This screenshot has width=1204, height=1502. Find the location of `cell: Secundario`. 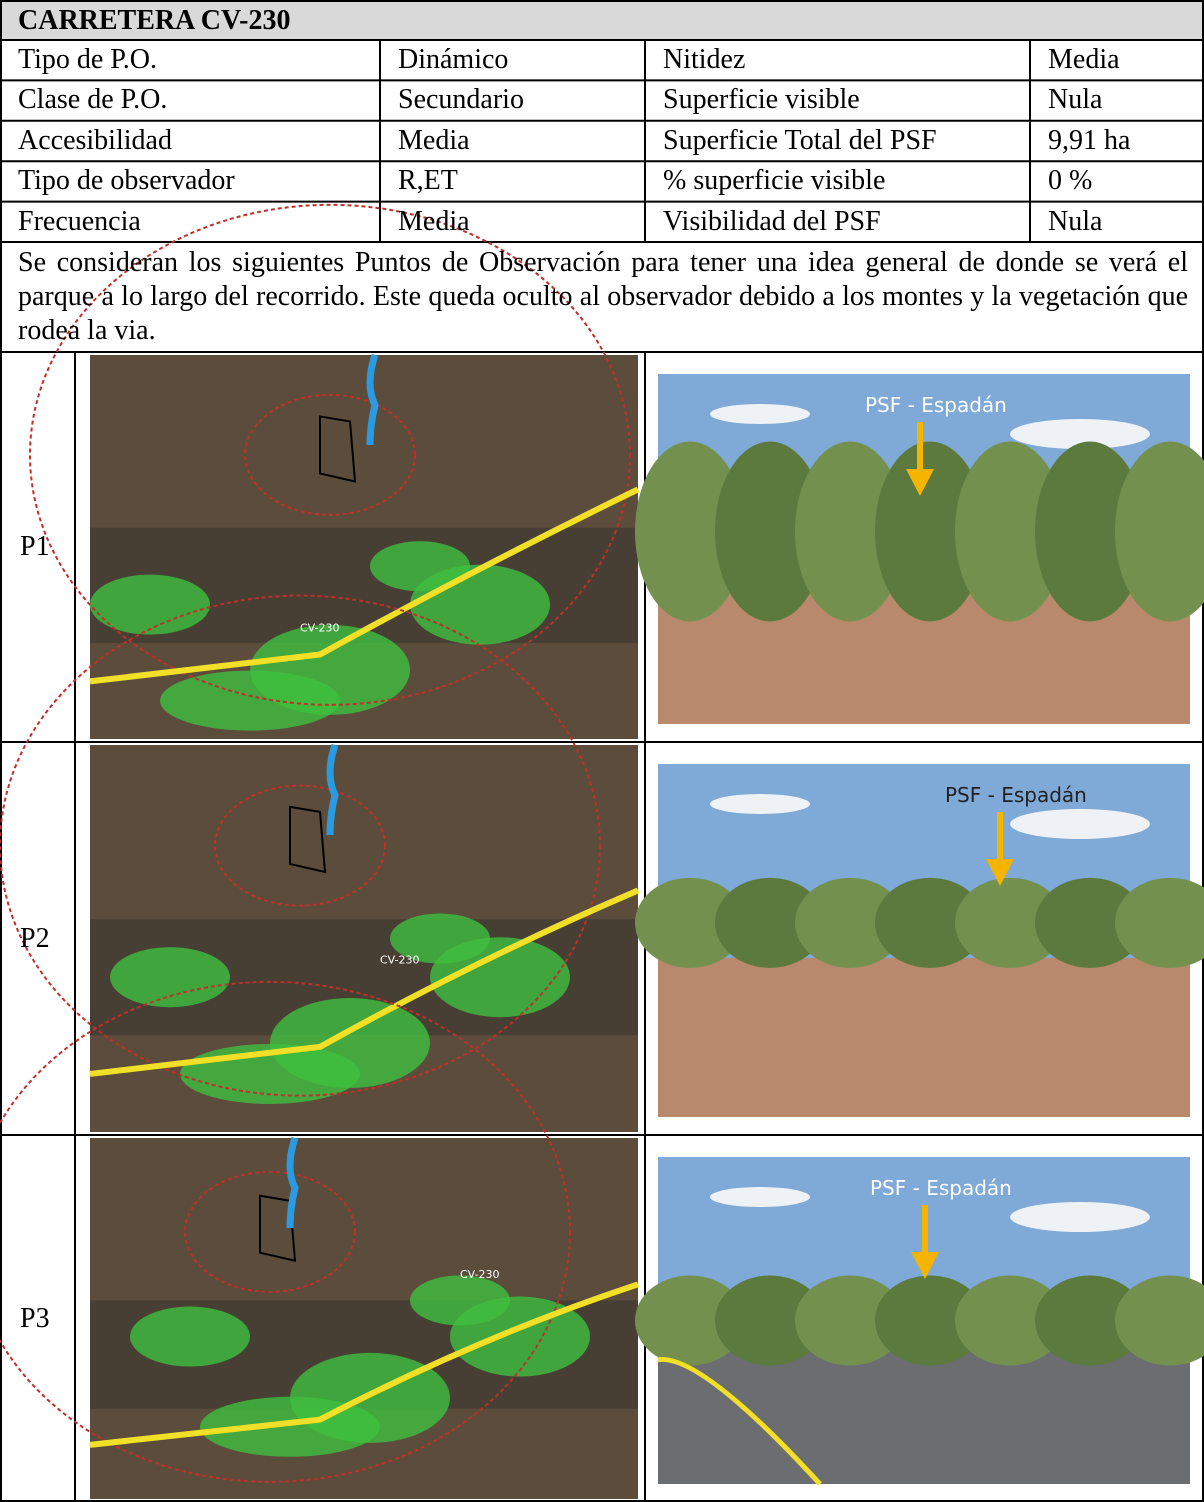

cell: Secundario is located at coordinates (461, 100).